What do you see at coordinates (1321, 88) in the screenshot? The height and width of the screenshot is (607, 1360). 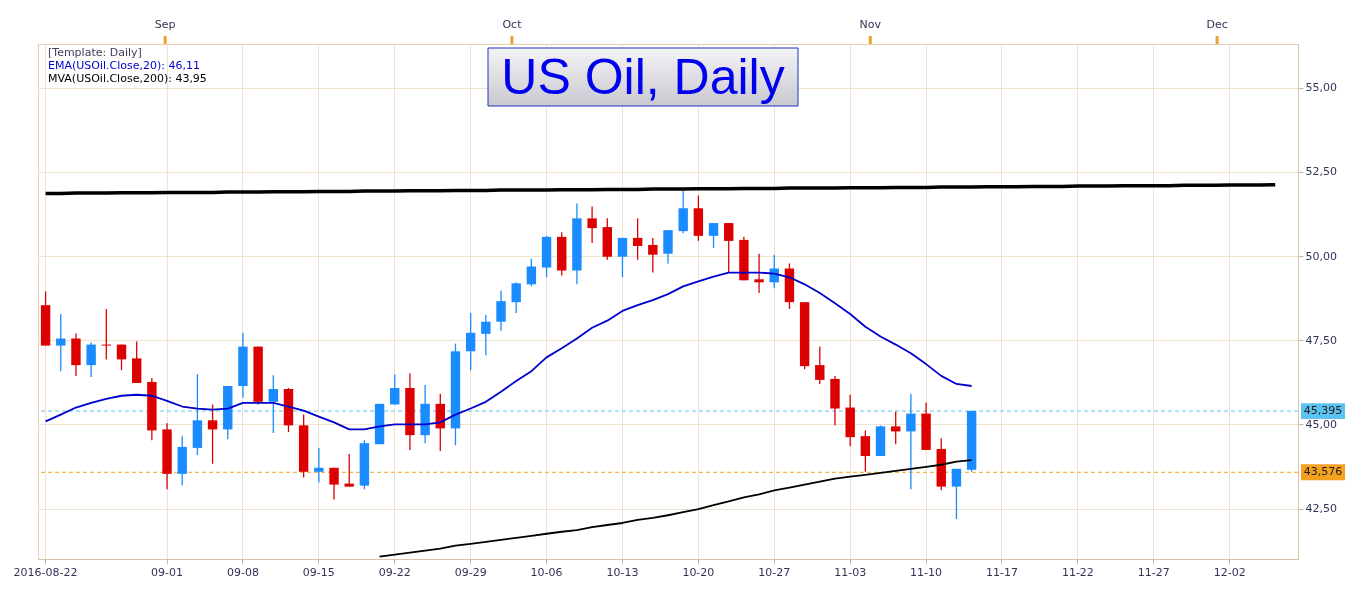 I see `y-tick-label: 55,00` at bounding box center [1321, 88].